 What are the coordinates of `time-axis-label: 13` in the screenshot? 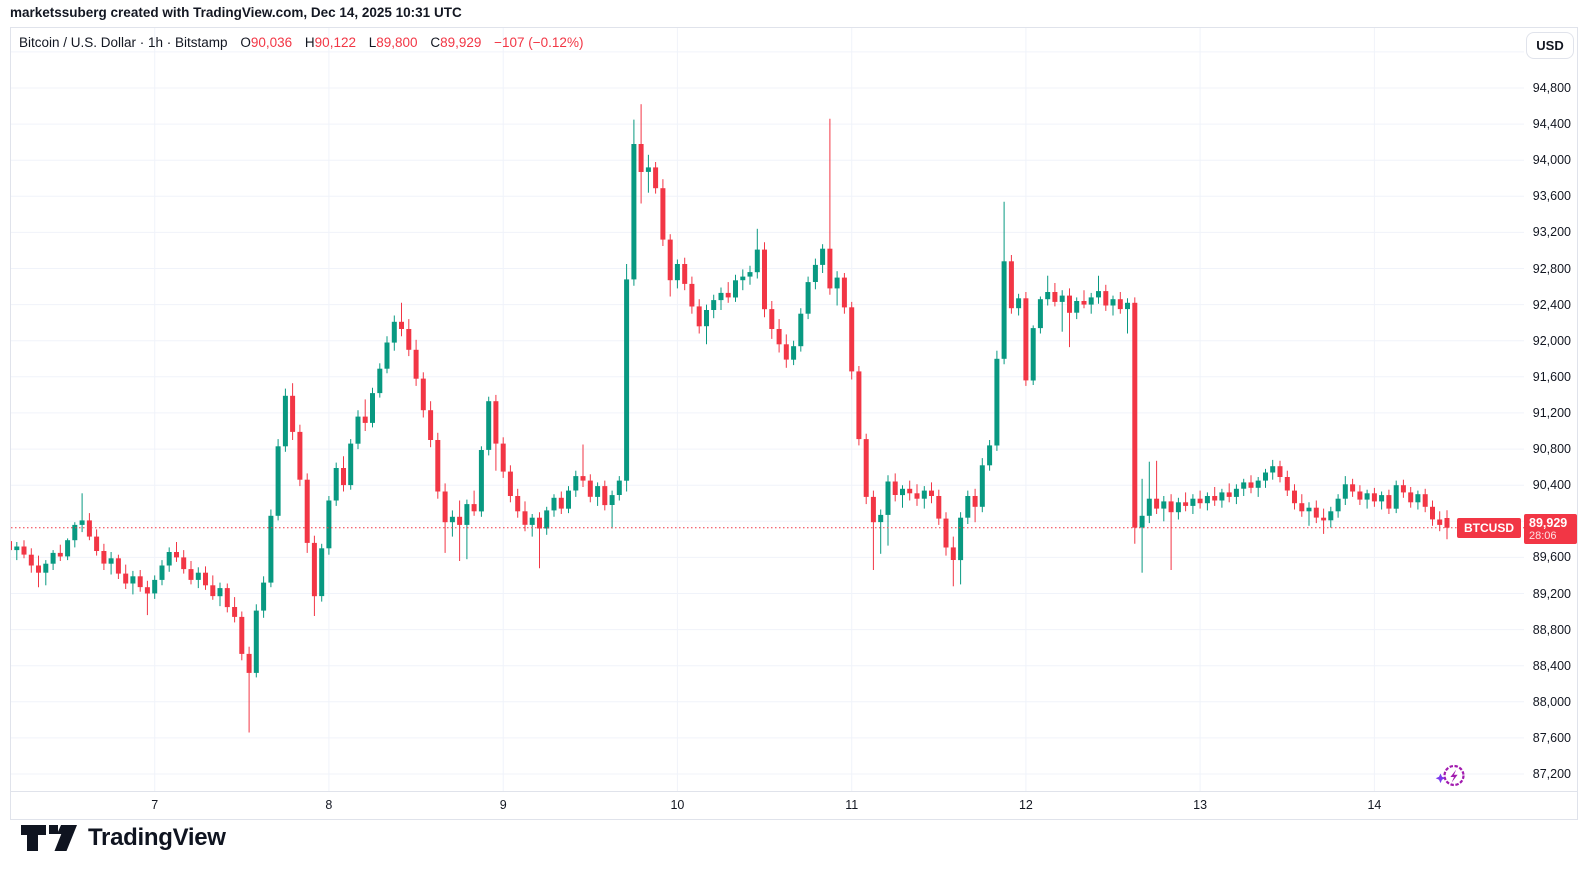 It's located at (1200, 805).